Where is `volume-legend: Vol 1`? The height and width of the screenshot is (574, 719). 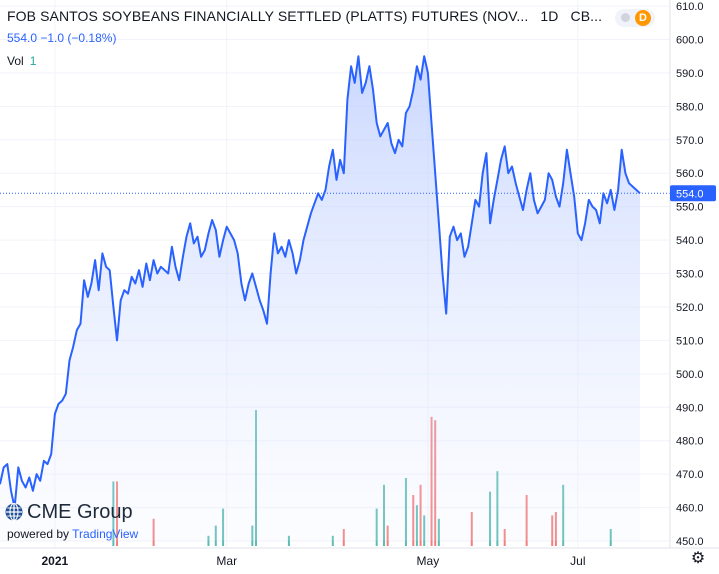
volume-legend: Vol 1 is located at coordinates (21, 61).